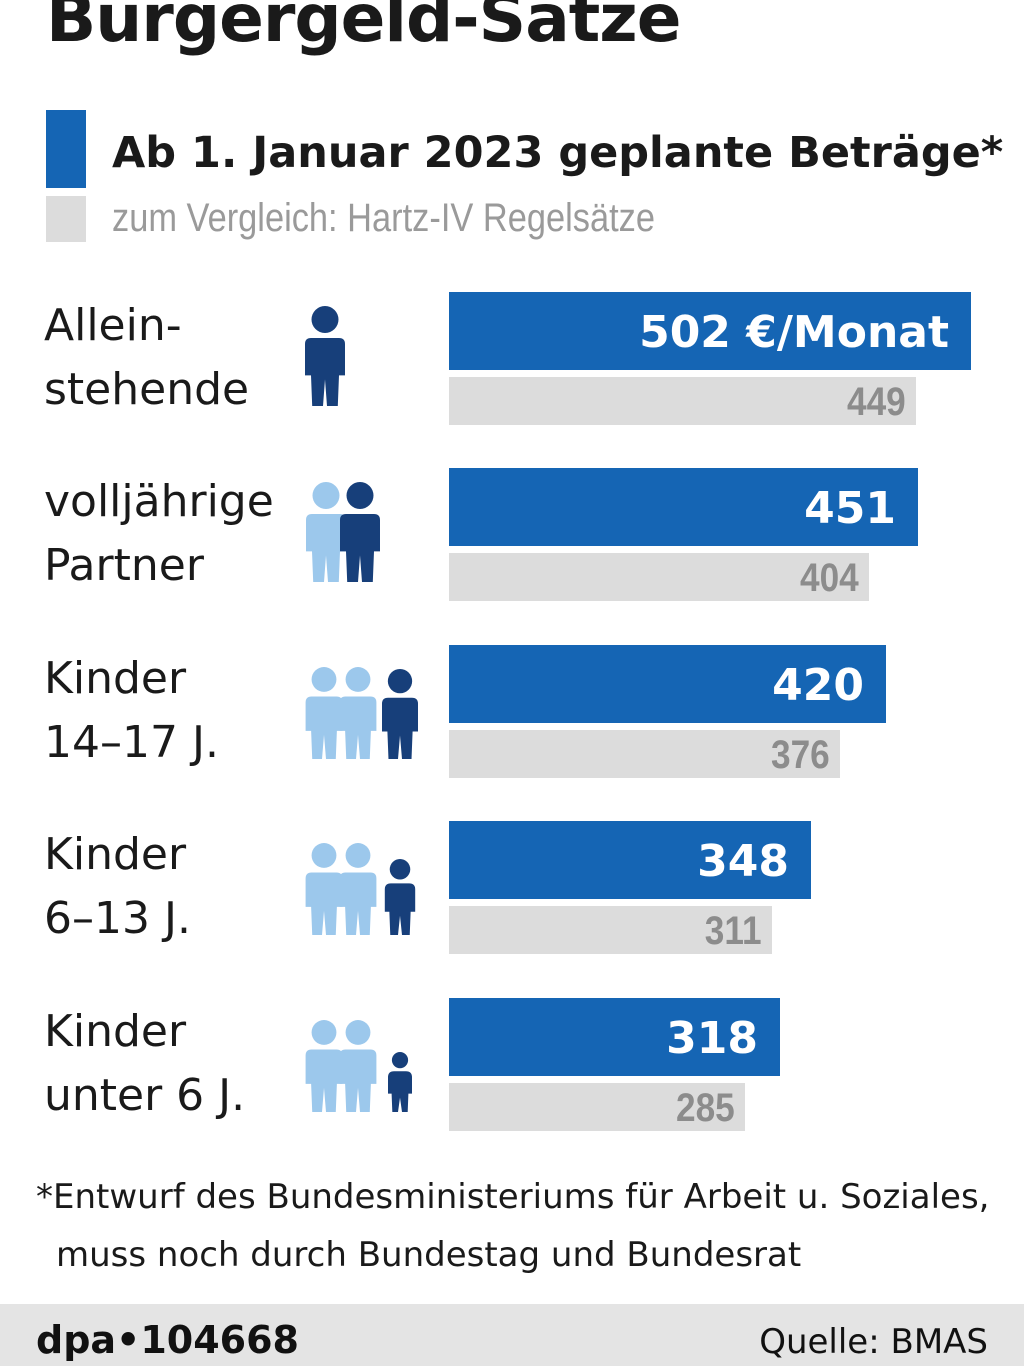 This screenshot has width=1024, height=1366. Describe the element at coordinates (159, 501) in the screenshot. I see `category-label-line-1: volljährige` at that location.